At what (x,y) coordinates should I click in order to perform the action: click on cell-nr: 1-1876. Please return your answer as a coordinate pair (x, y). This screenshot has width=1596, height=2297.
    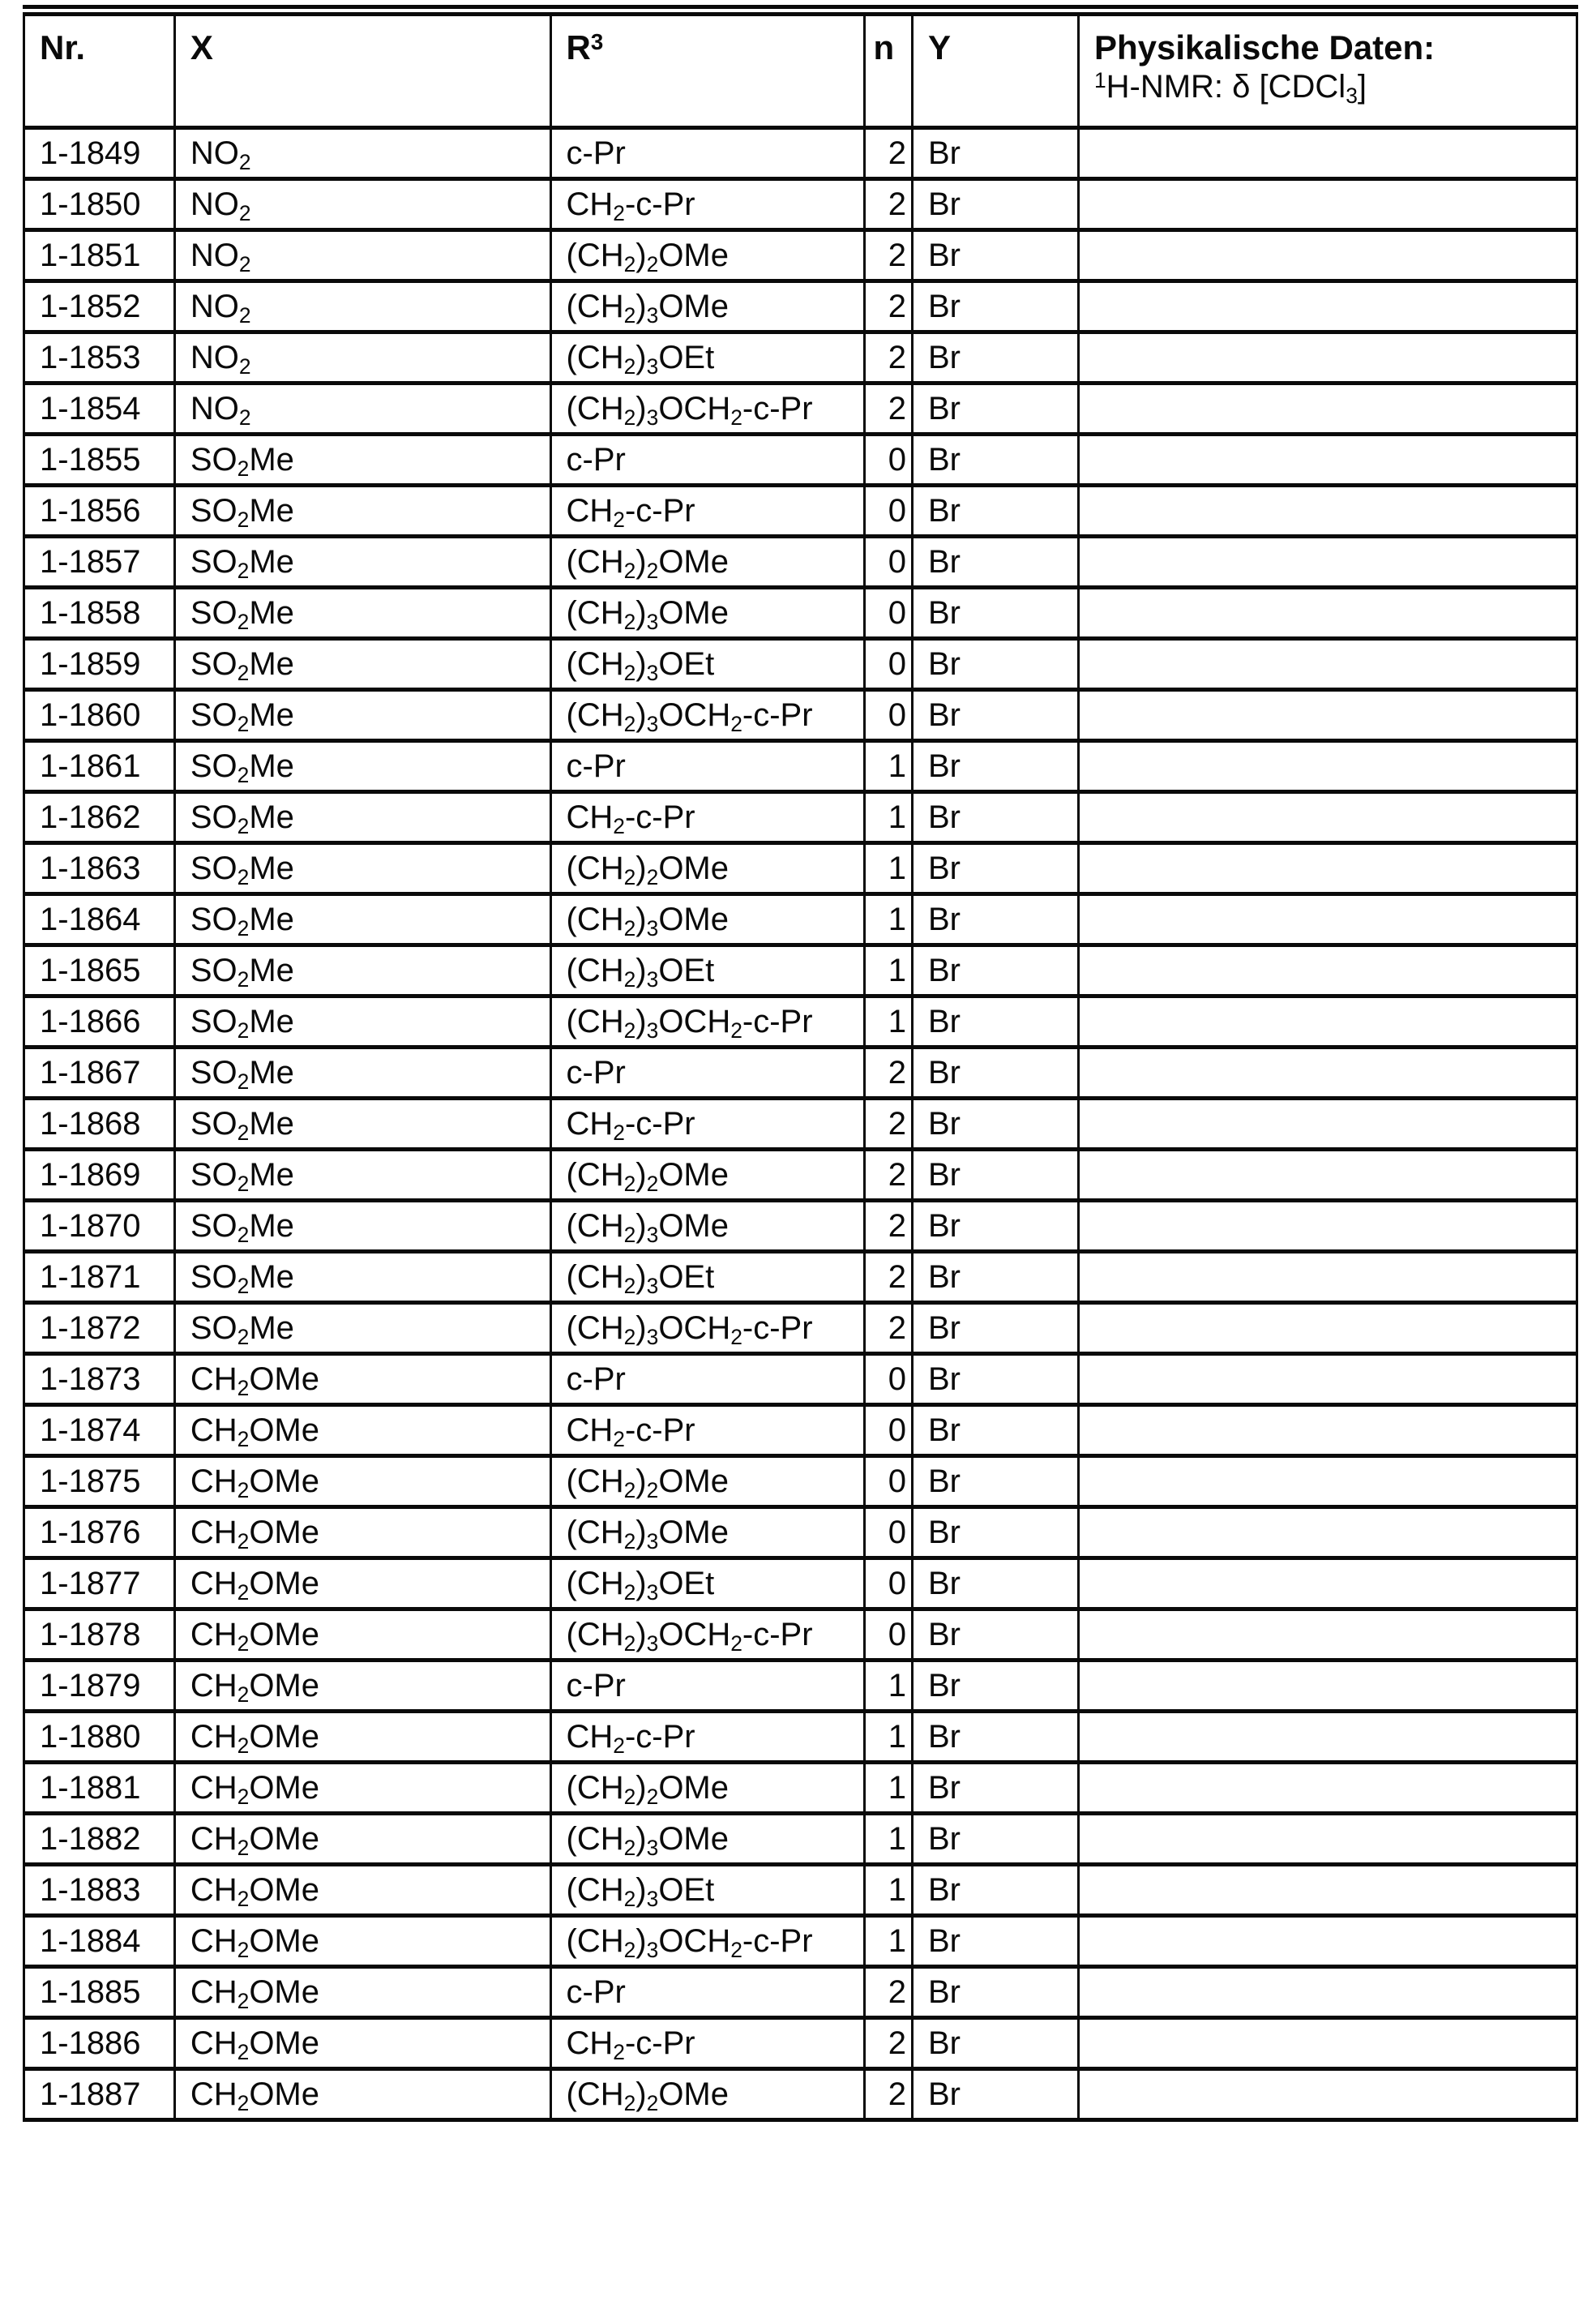
    Looking at the image, I should click on (99, 1532).